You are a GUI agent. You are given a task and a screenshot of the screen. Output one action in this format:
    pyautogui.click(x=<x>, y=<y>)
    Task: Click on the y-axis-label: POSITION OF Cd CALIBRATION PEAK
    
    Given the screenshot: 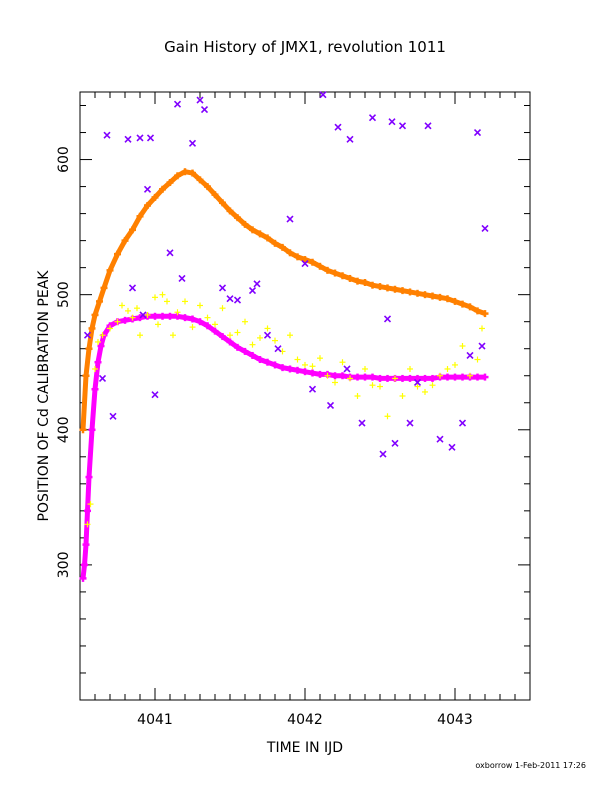 What is the action you would take?
    pyautogui.click(x=44, y=396)
    